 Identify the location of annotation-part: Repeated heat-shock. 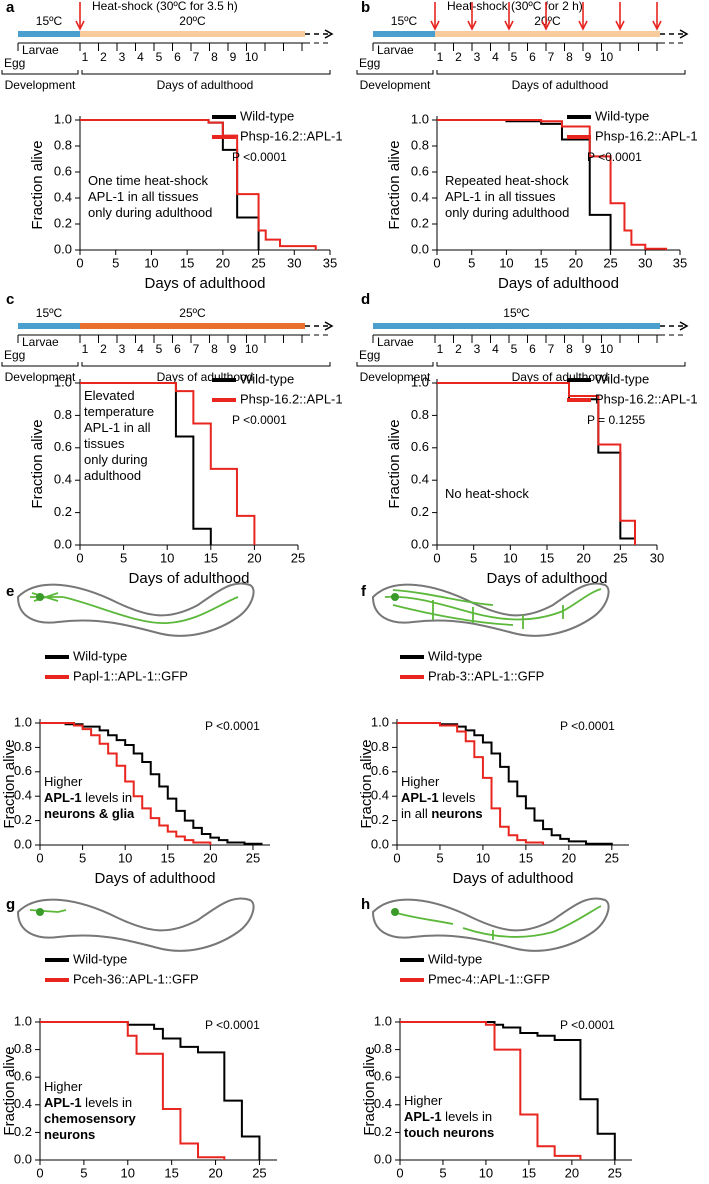
(507, 180).